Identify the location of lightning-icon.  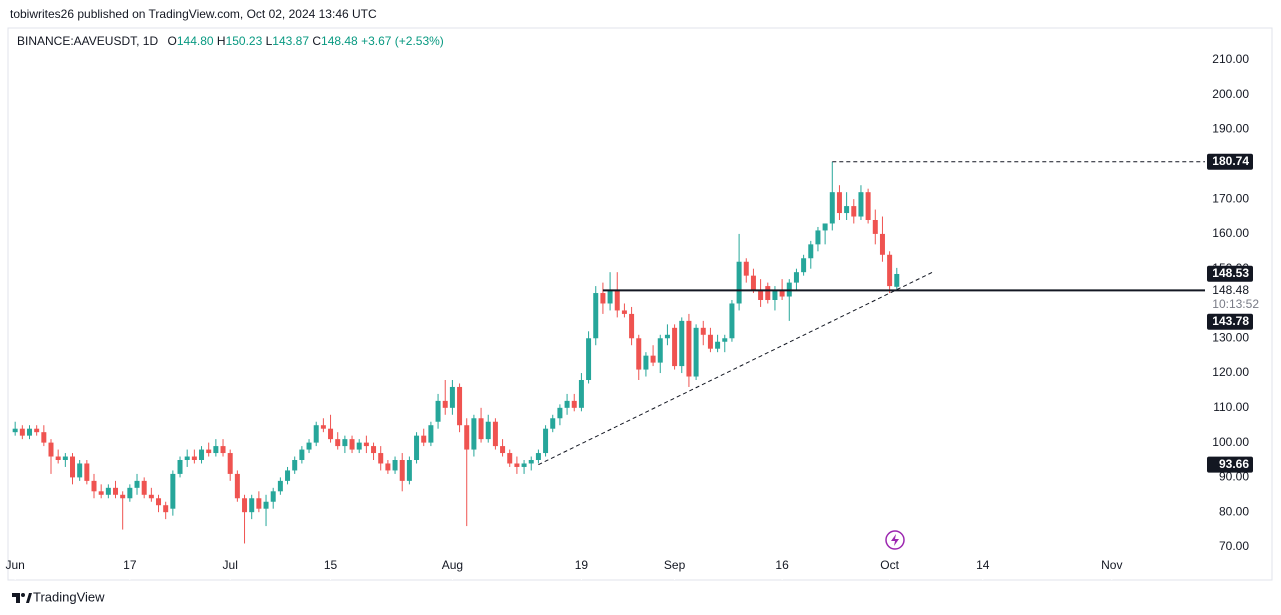
(895, 540).